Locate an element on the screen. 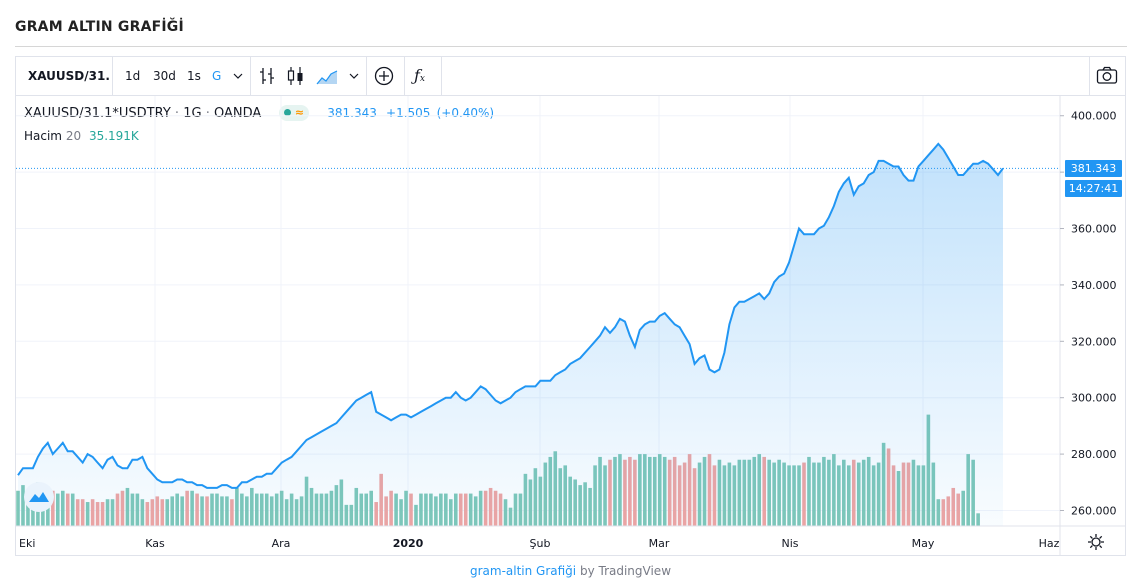  x-tick-label: Kas is located at coordinates (155, 543).